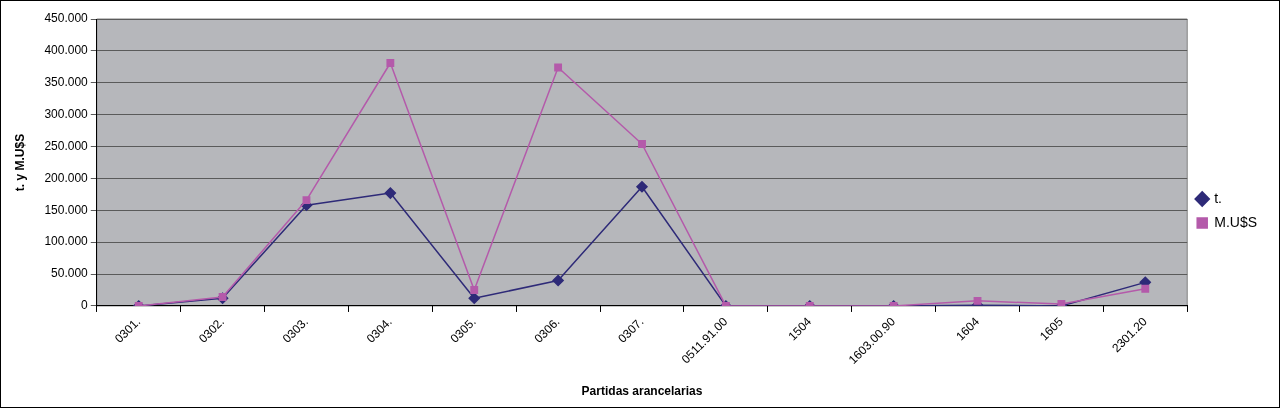  I want to click on y-tick-label: 50.000, so click(70, 273).